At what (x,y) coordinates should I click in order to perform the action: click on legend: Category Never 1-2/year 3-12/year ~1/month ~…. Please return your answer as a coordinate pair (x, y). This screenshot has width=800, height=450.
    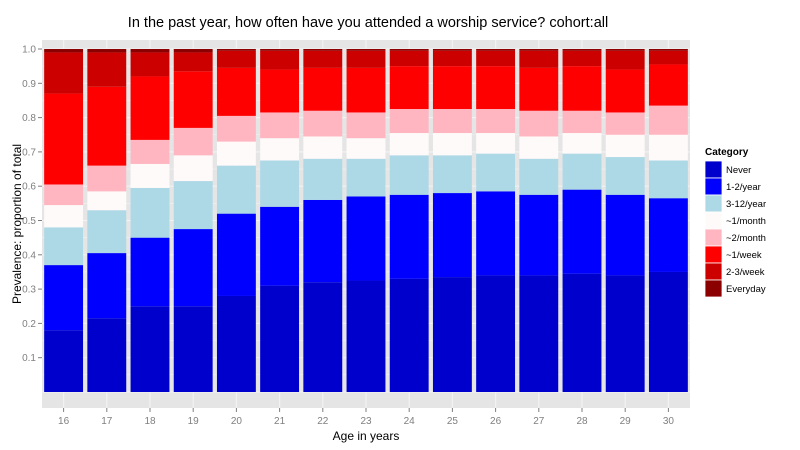
    Looking at the image, I should click on (735, 222).